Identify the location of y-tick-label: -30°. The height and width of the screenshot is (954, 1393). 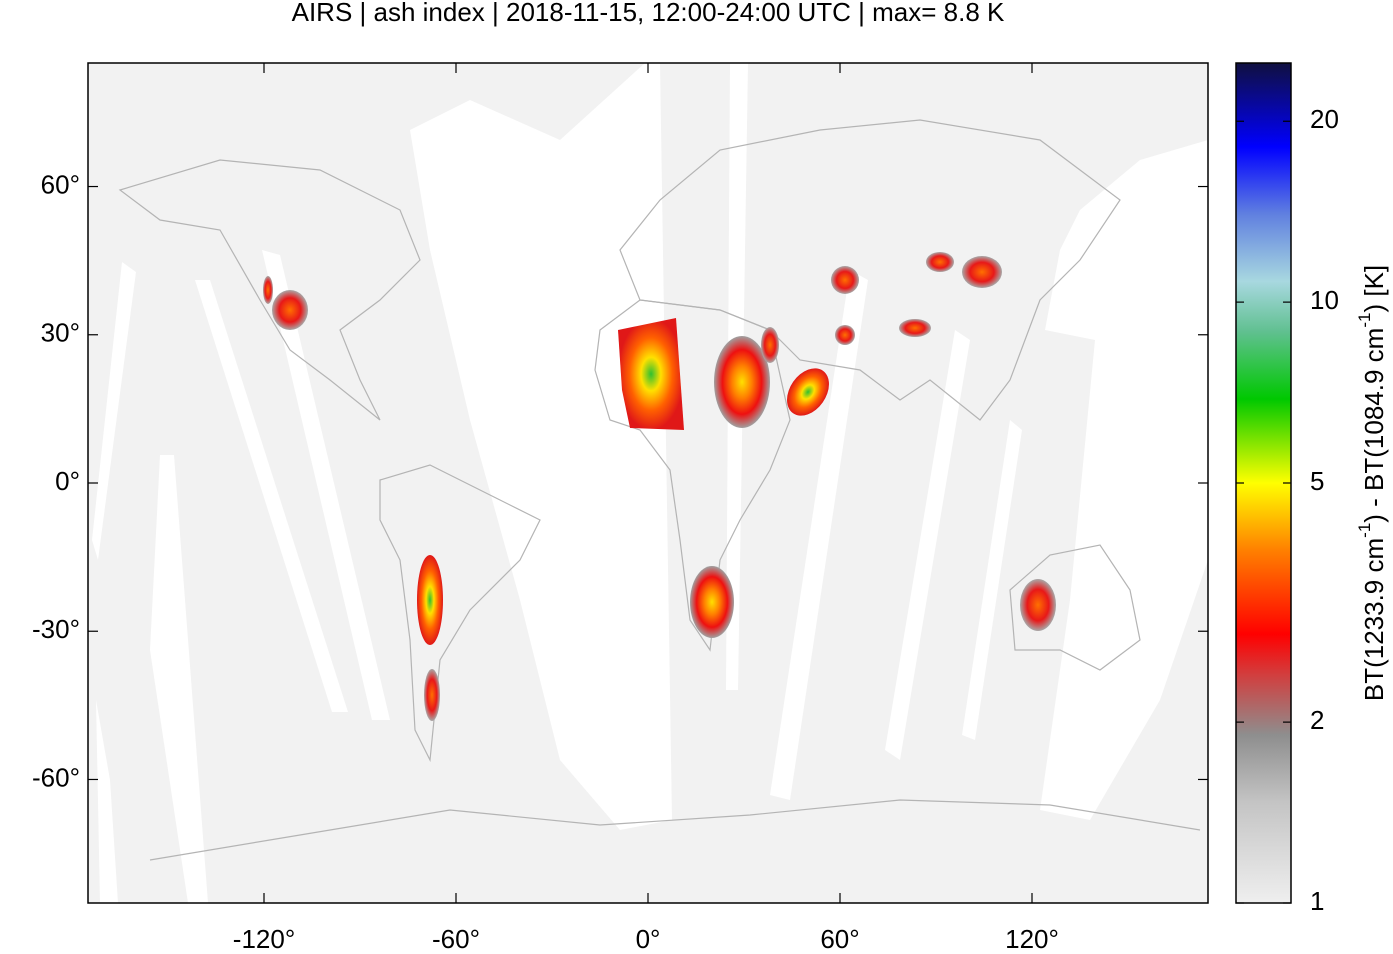
(56, 629).